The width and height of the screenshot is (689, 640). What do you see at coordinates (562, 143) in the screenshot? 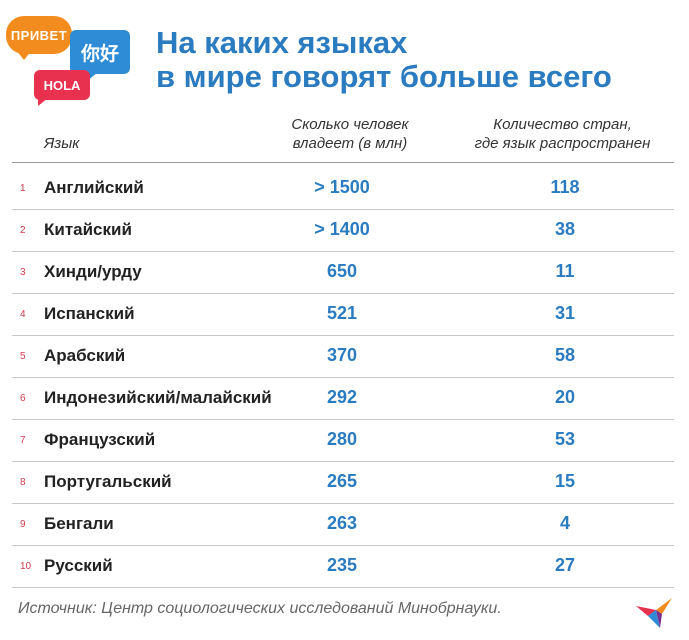
I see `countries-header-line-2: где язык распространен` at bounding box center [562, 143].